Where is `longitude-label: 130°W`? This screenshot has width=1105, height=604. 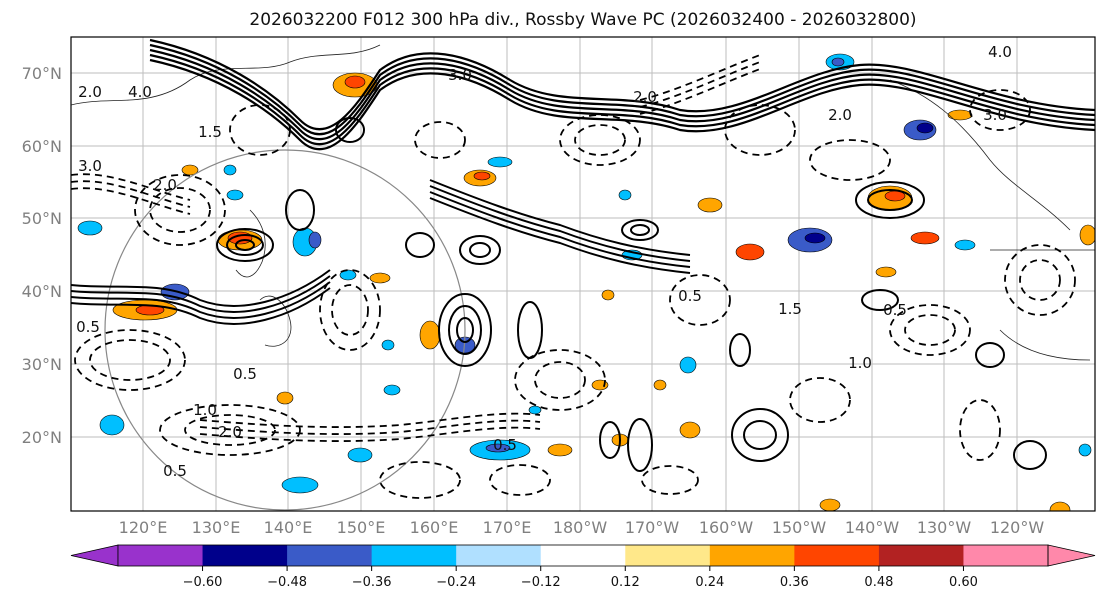 longitude-label: 130°W is located at coordinates (944, 527).